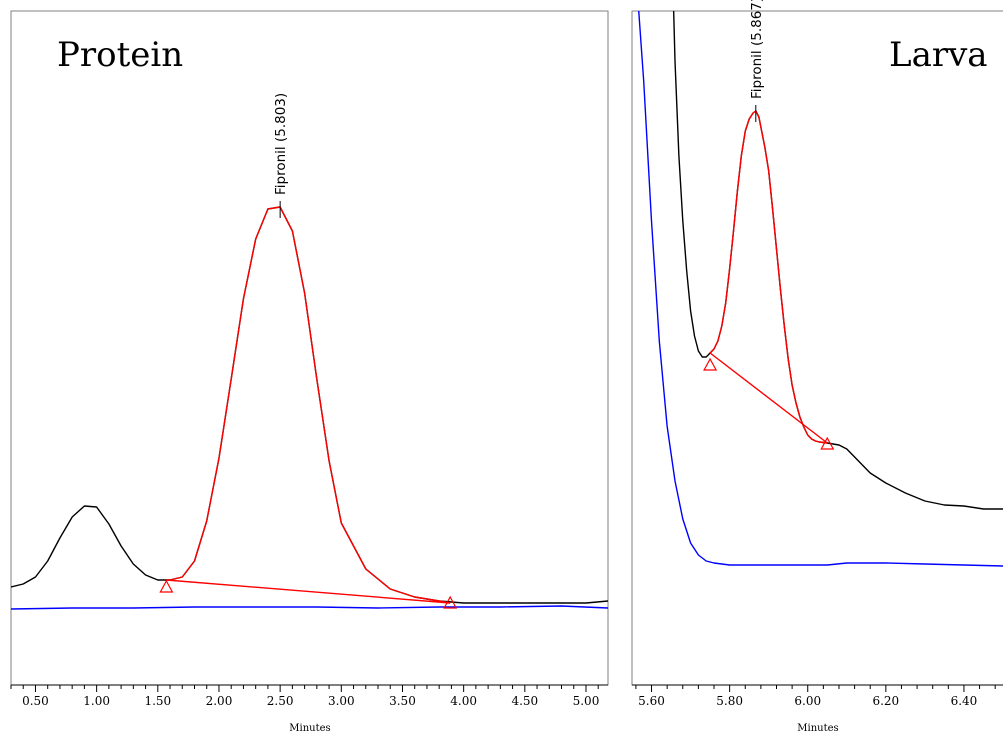 Image resolution: width=1003 pixels, height=731 pixels. I want to click on larva-peak-annotation: Fipronil (5.867), so click(757, 61).